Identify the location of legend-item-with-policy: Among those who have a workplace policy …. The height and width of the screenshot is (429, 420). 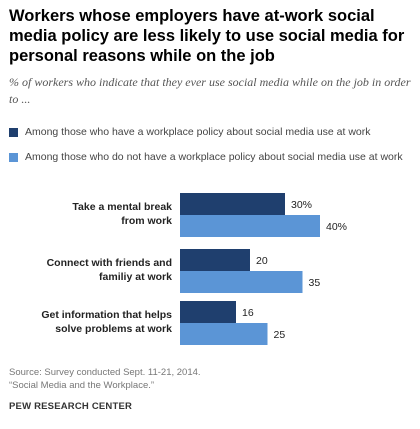
(209, 133).